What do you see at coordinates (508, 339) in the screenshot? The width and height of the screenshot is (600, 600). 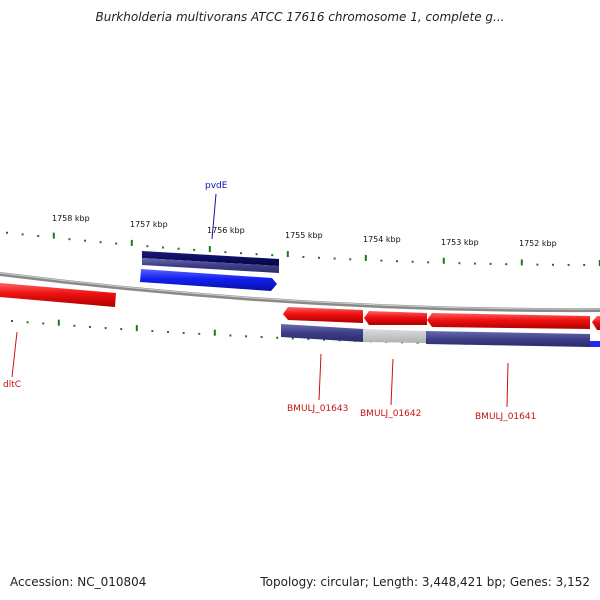 I see `bmulj-01641-feature-bar` at bounding box center [508, 339].